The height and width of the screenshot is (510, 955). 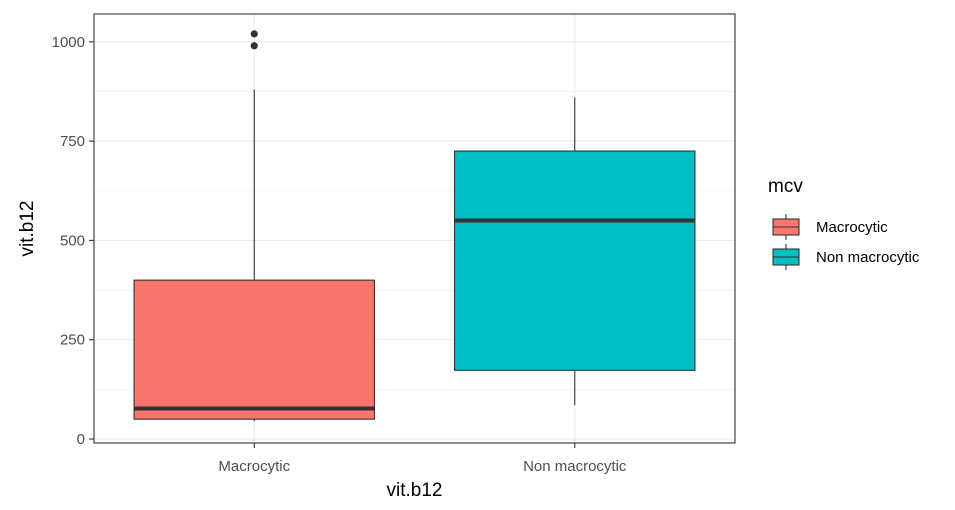 What do you see at coordinates (72, 240) in the screenshot?
I see `y-tick-label: 500` at bounding box center [72, 240].